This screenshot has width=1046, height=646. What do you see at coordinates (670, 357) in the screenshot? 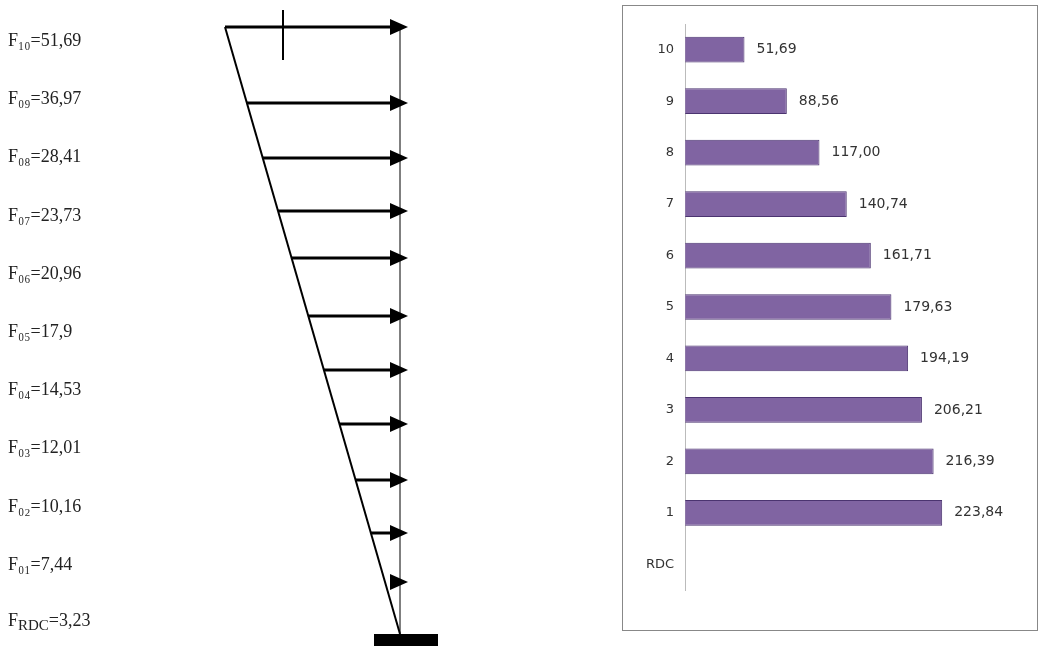
I see `y-tick-label: 4` at bounding box center [670, 357].